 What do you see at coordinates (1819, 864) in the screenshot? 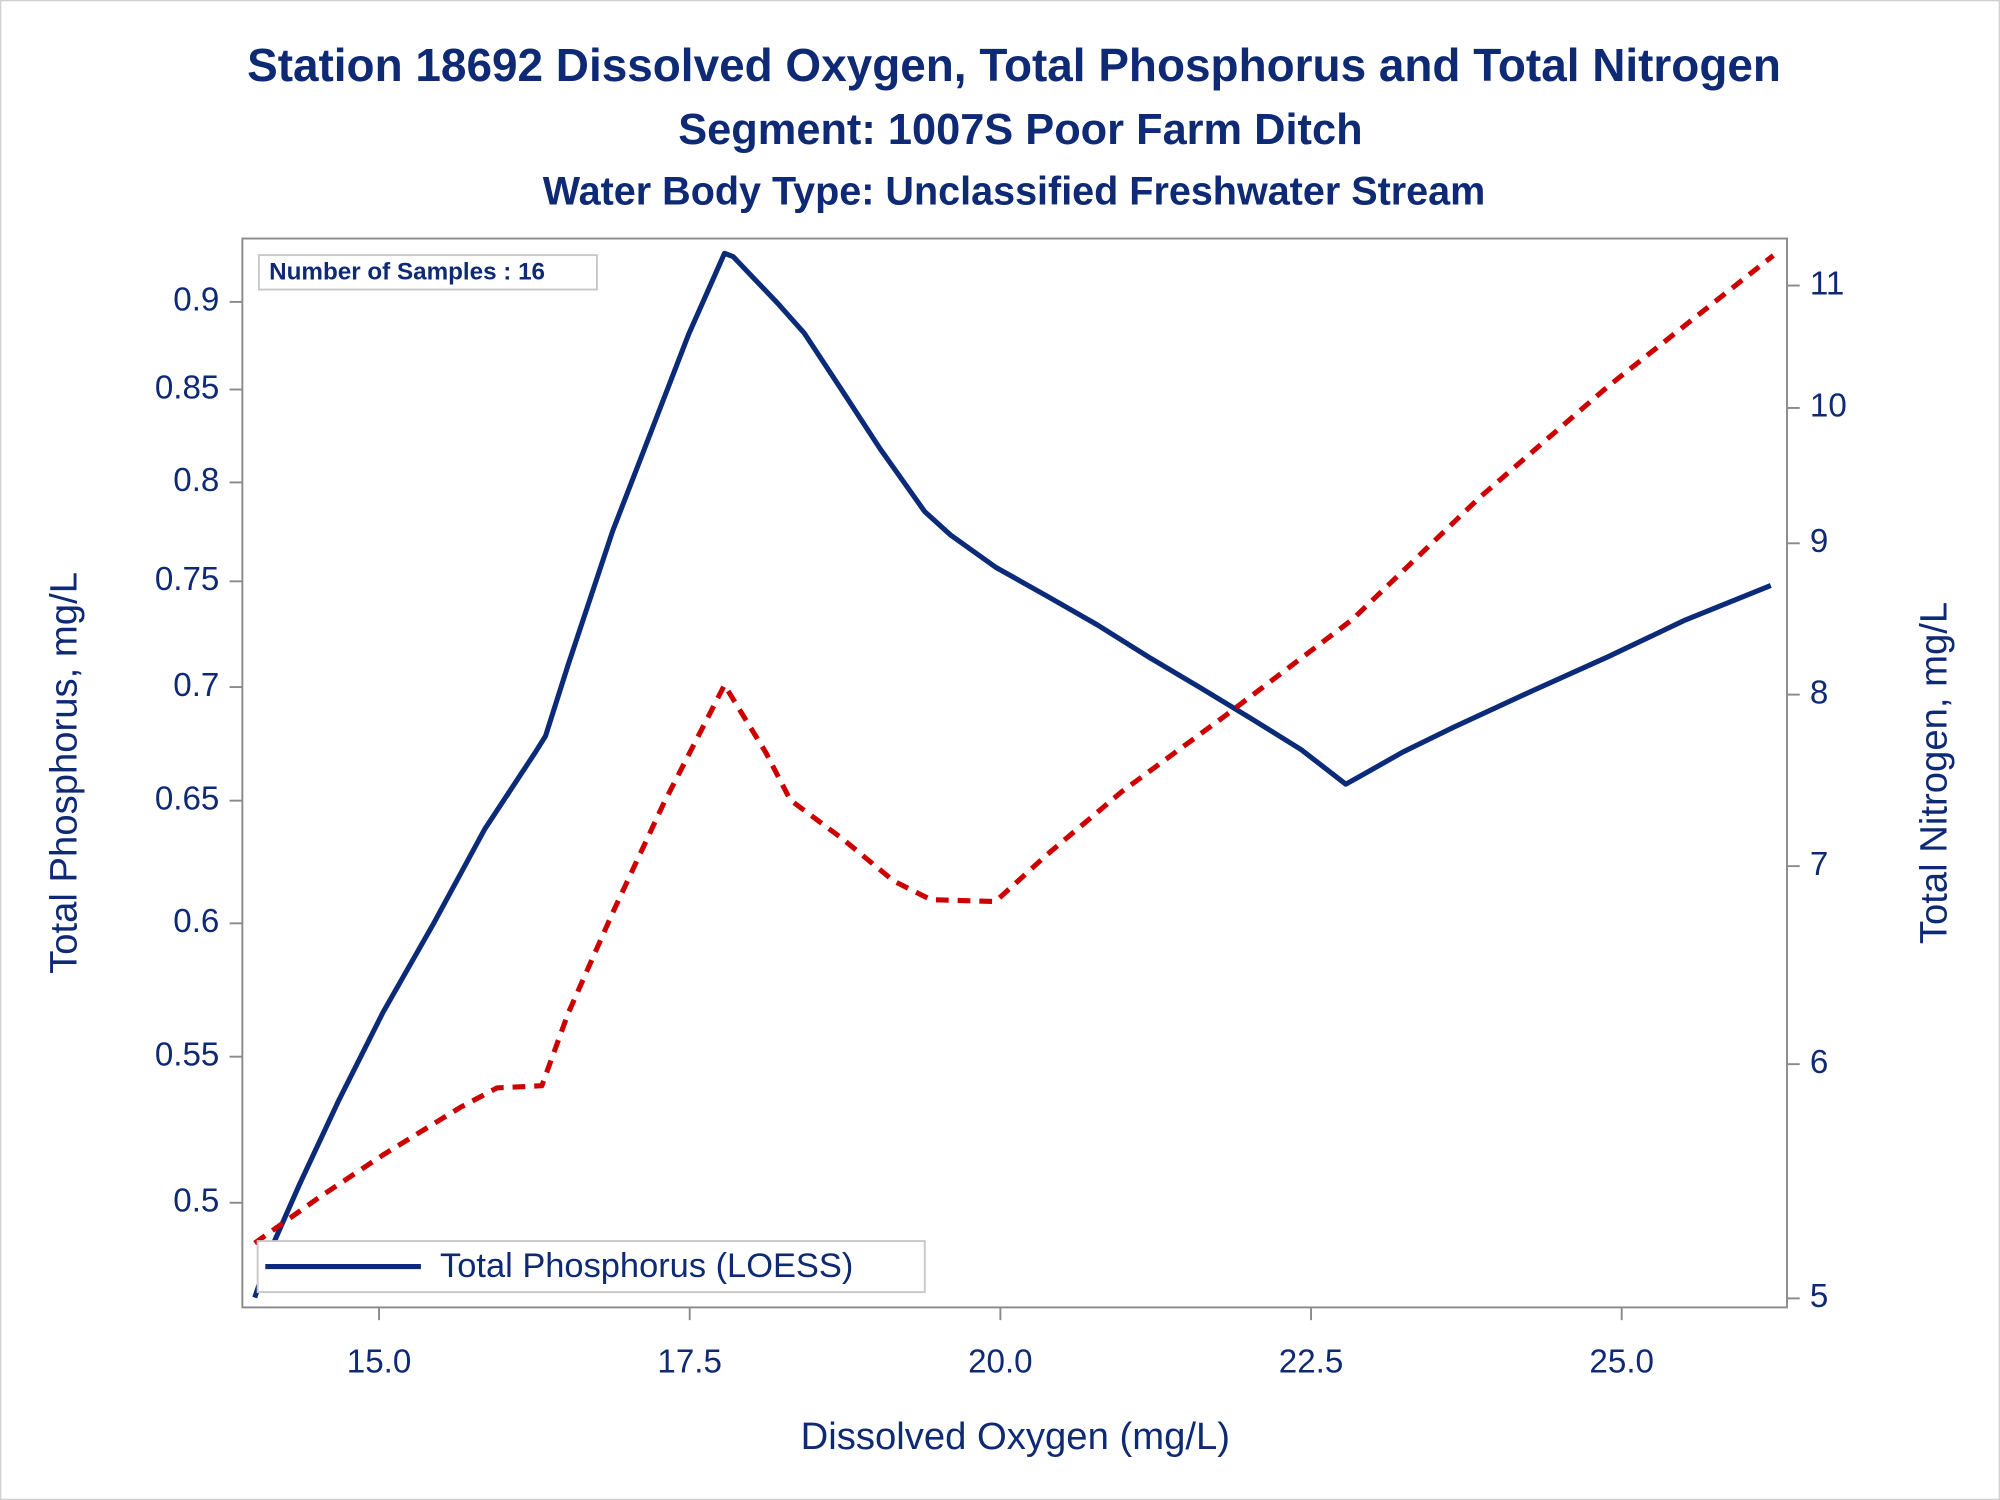
I see `y2-tick-label: 7` at bounding box center [1819, 864].